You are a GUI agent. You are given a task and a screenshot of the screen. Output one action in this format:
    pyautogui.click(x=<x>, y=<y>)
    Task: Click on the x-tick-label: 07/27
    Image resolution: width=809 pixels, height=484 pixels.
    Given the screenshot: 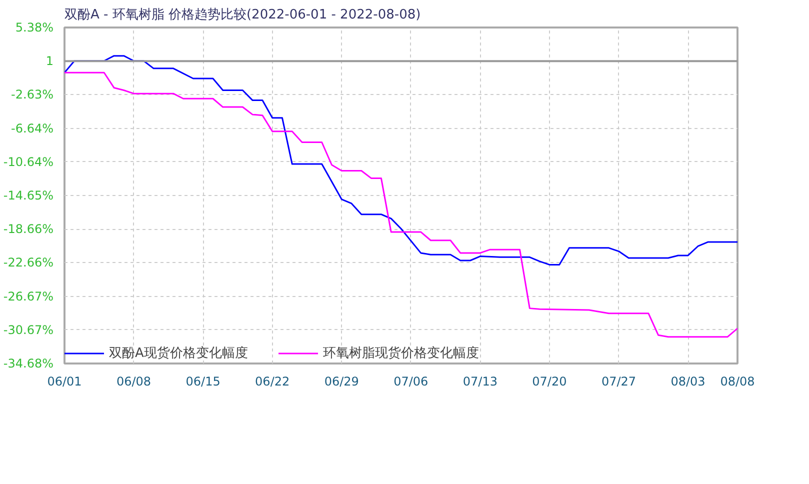 What is the action you would take?
    pyautogui.click(x=618, y=381)
    